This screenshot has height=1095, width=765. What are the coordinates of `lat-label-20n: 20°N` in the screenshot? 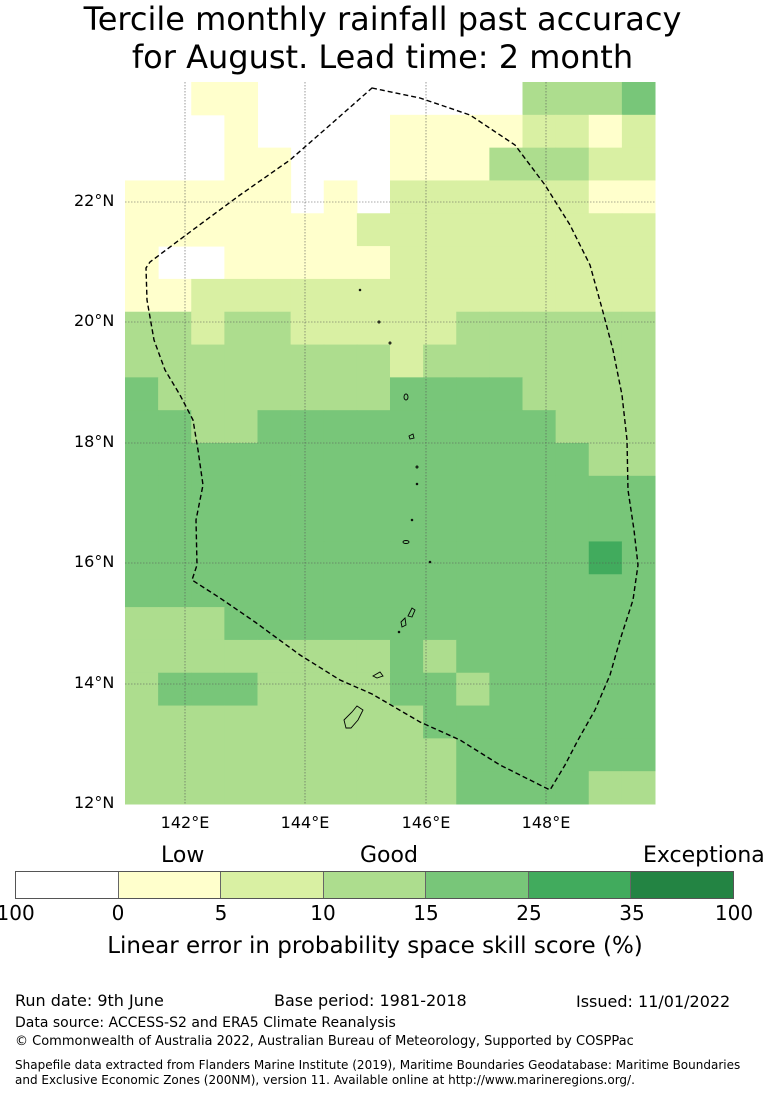 It's located at (94, 320).